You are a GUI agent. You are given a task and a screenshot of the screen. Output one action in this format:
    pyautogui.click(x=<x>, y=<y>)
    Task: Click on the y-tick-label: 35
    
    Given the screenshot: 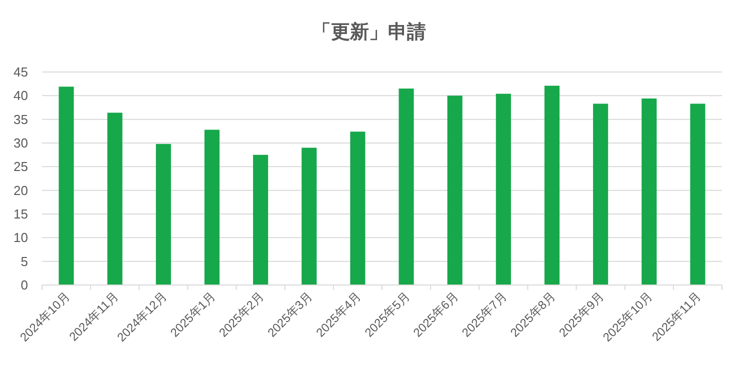 What is the action you would take?
    pyautogui.click(x=21, y=119)
    